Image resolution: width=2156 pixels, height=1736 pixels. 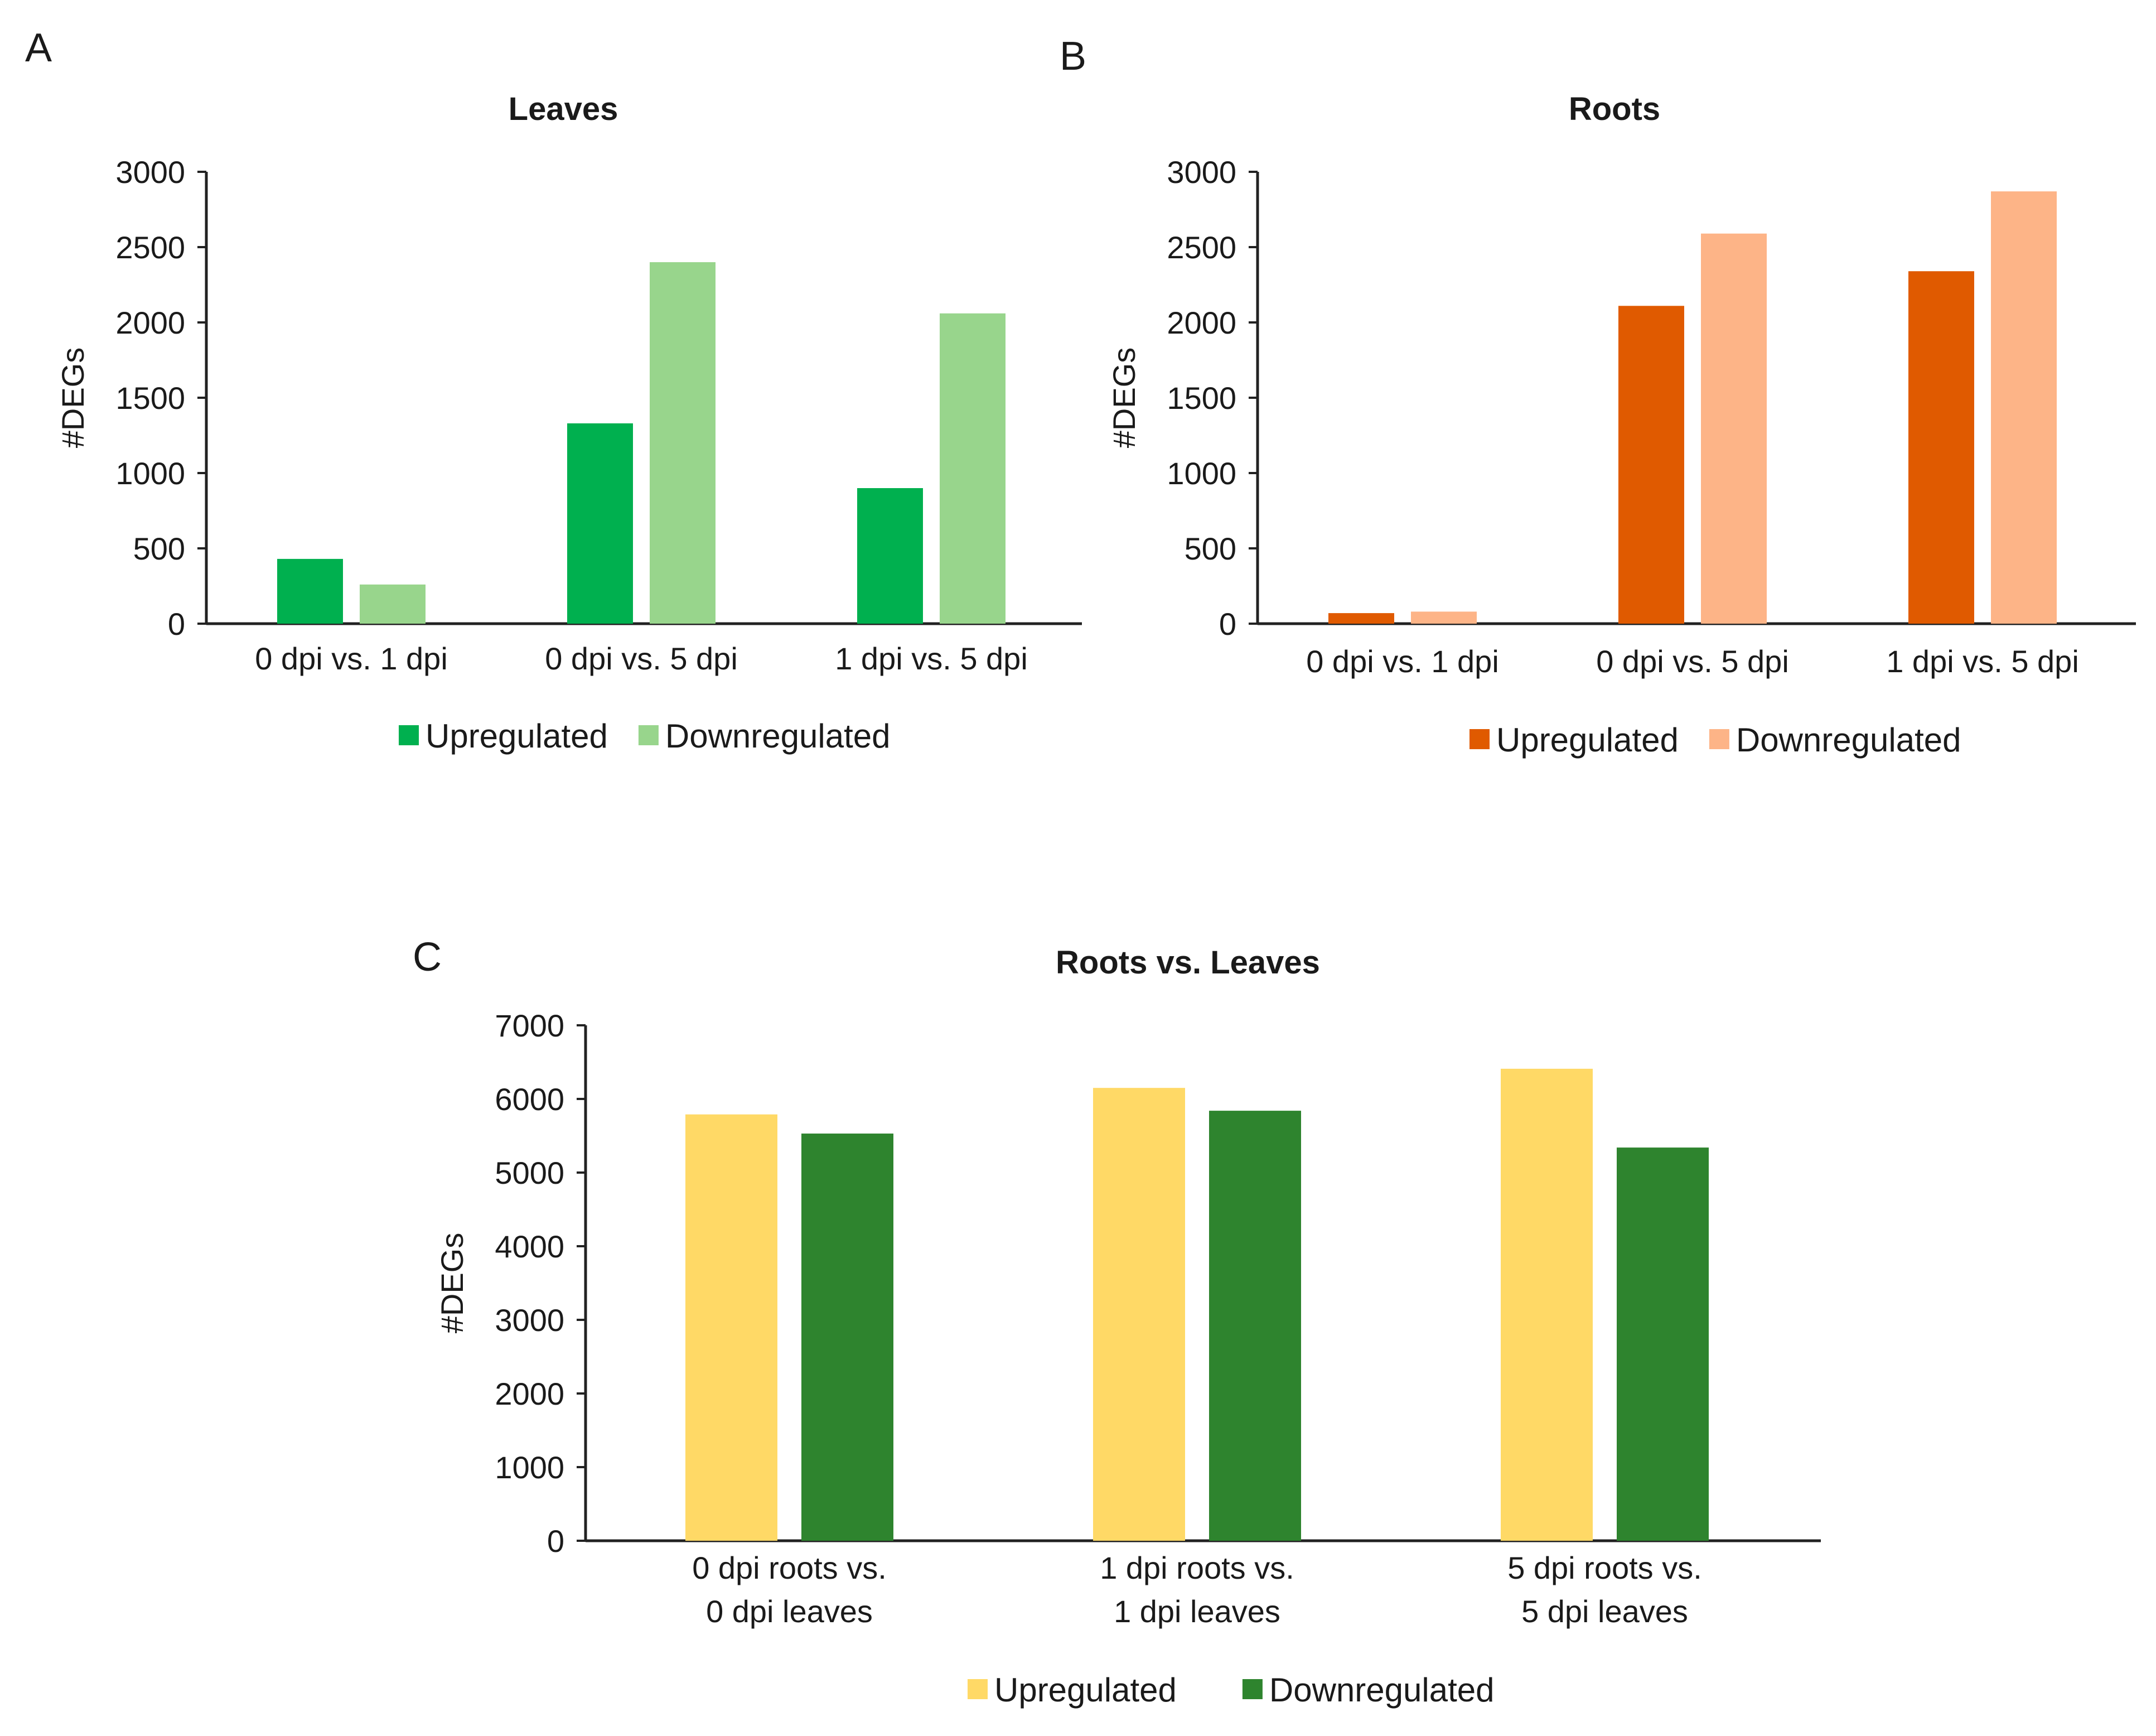 What do you see at coordinates (1197, 1611) in the screenshot?
I see `x-category-label: 1 dpi leaves` at bounding box center [1197, 1611].